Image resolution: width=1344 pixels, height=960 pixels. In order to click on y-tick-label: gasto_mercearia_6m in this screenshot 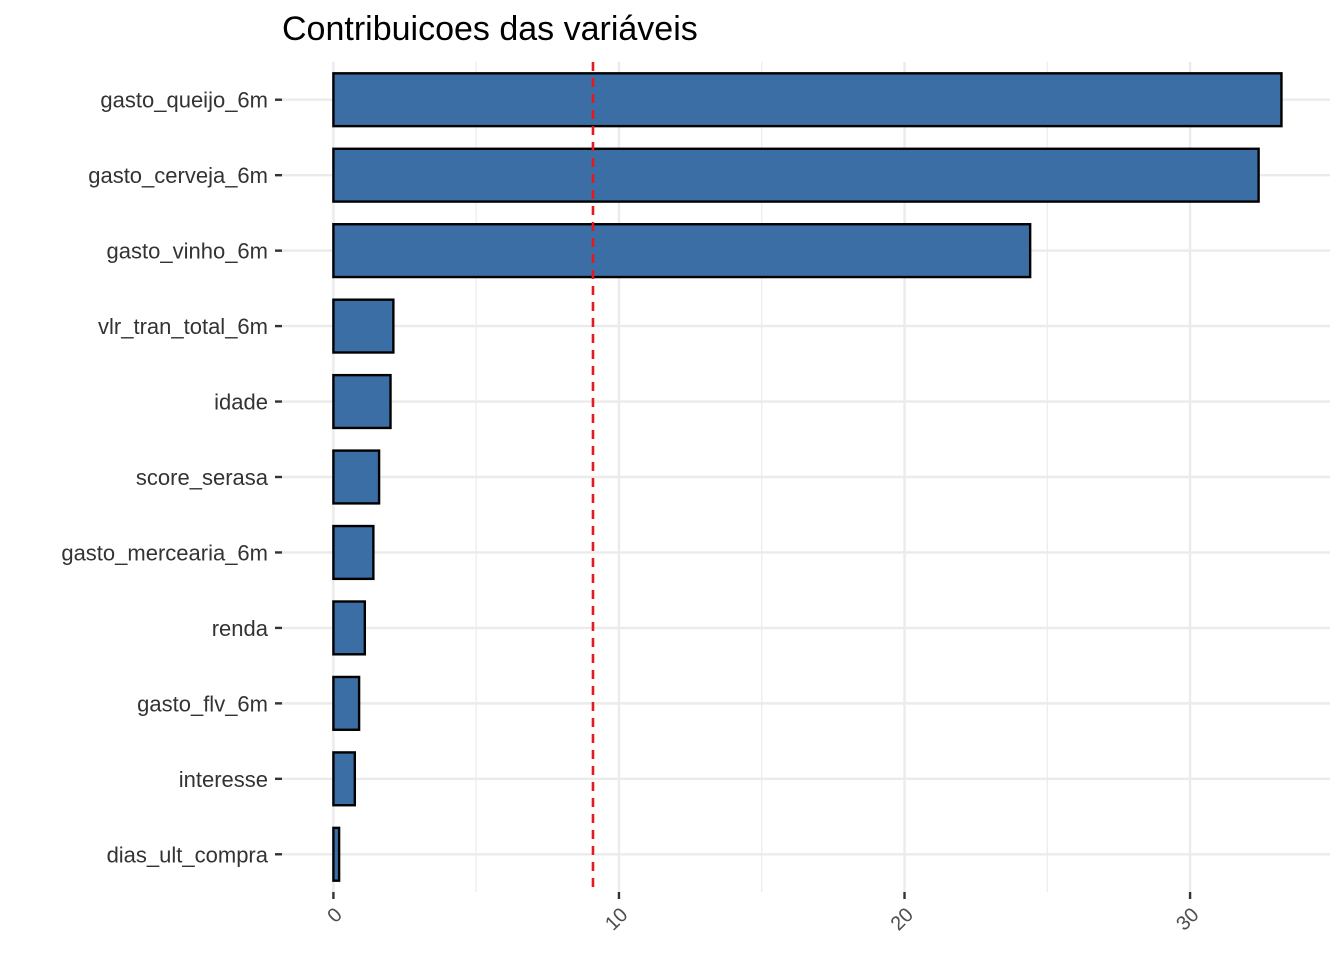, I will do `click(164, 552)`.